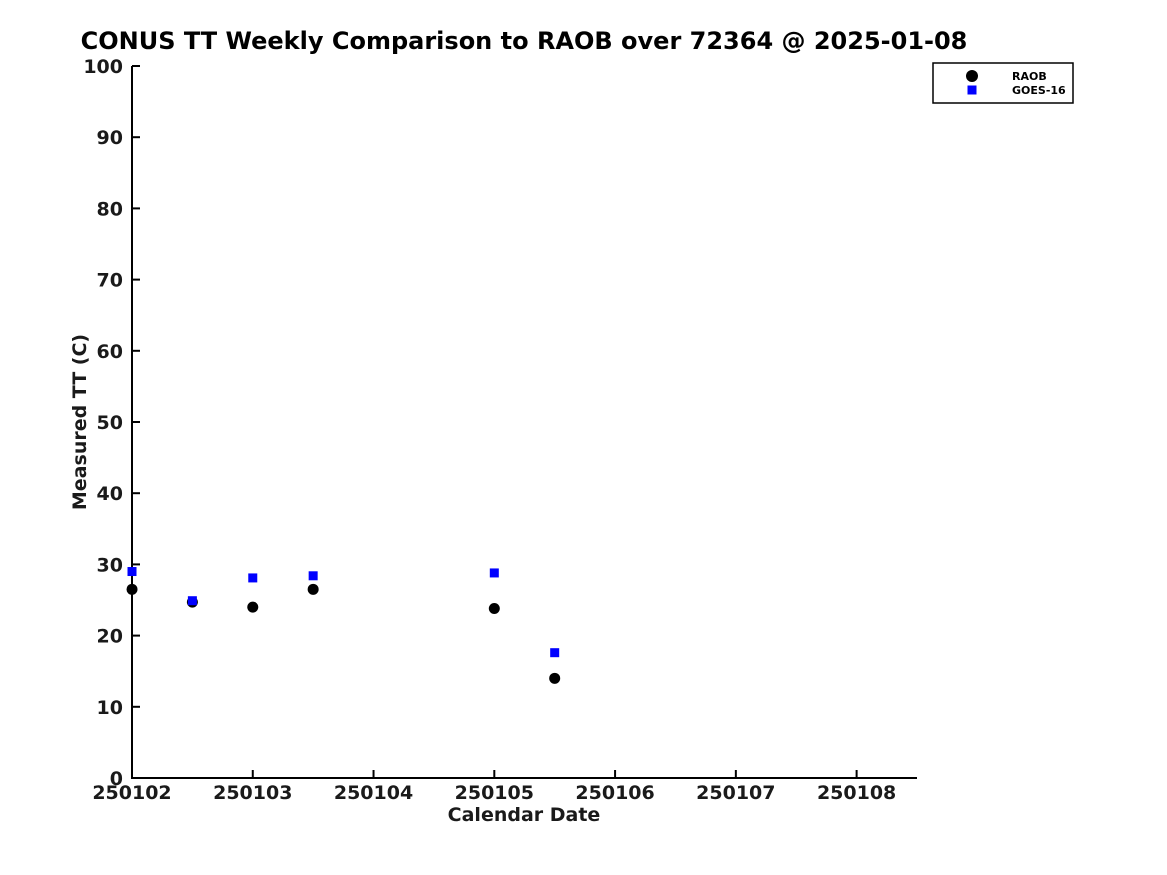 This screenshot has width=1167, height=875. What do you see at coordinates (110, 209) in the screenshot?
I see `y-tick-label: 80` at bounding box center [110, 209].